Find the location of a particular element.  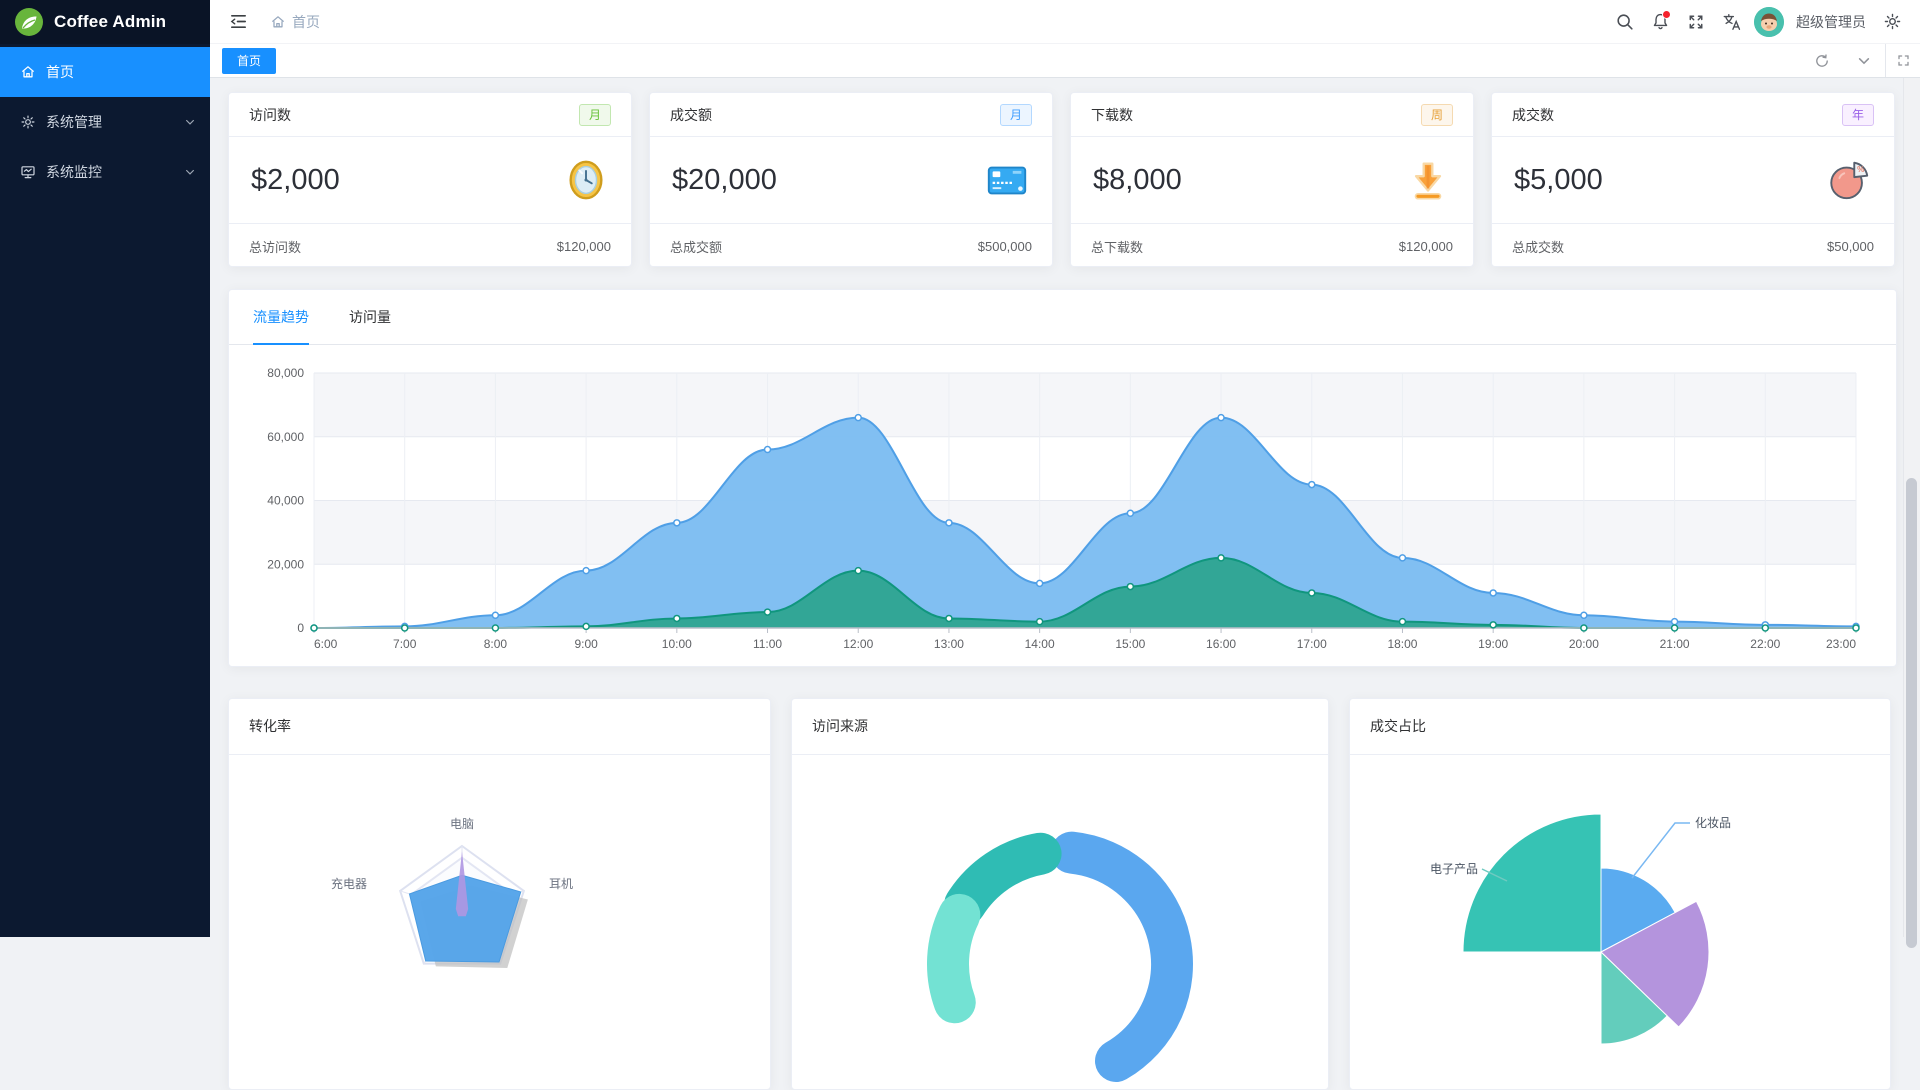

conversion-rate-card: 转化率 电脑 耳机 充电器 is located at coordinates (499, 894).